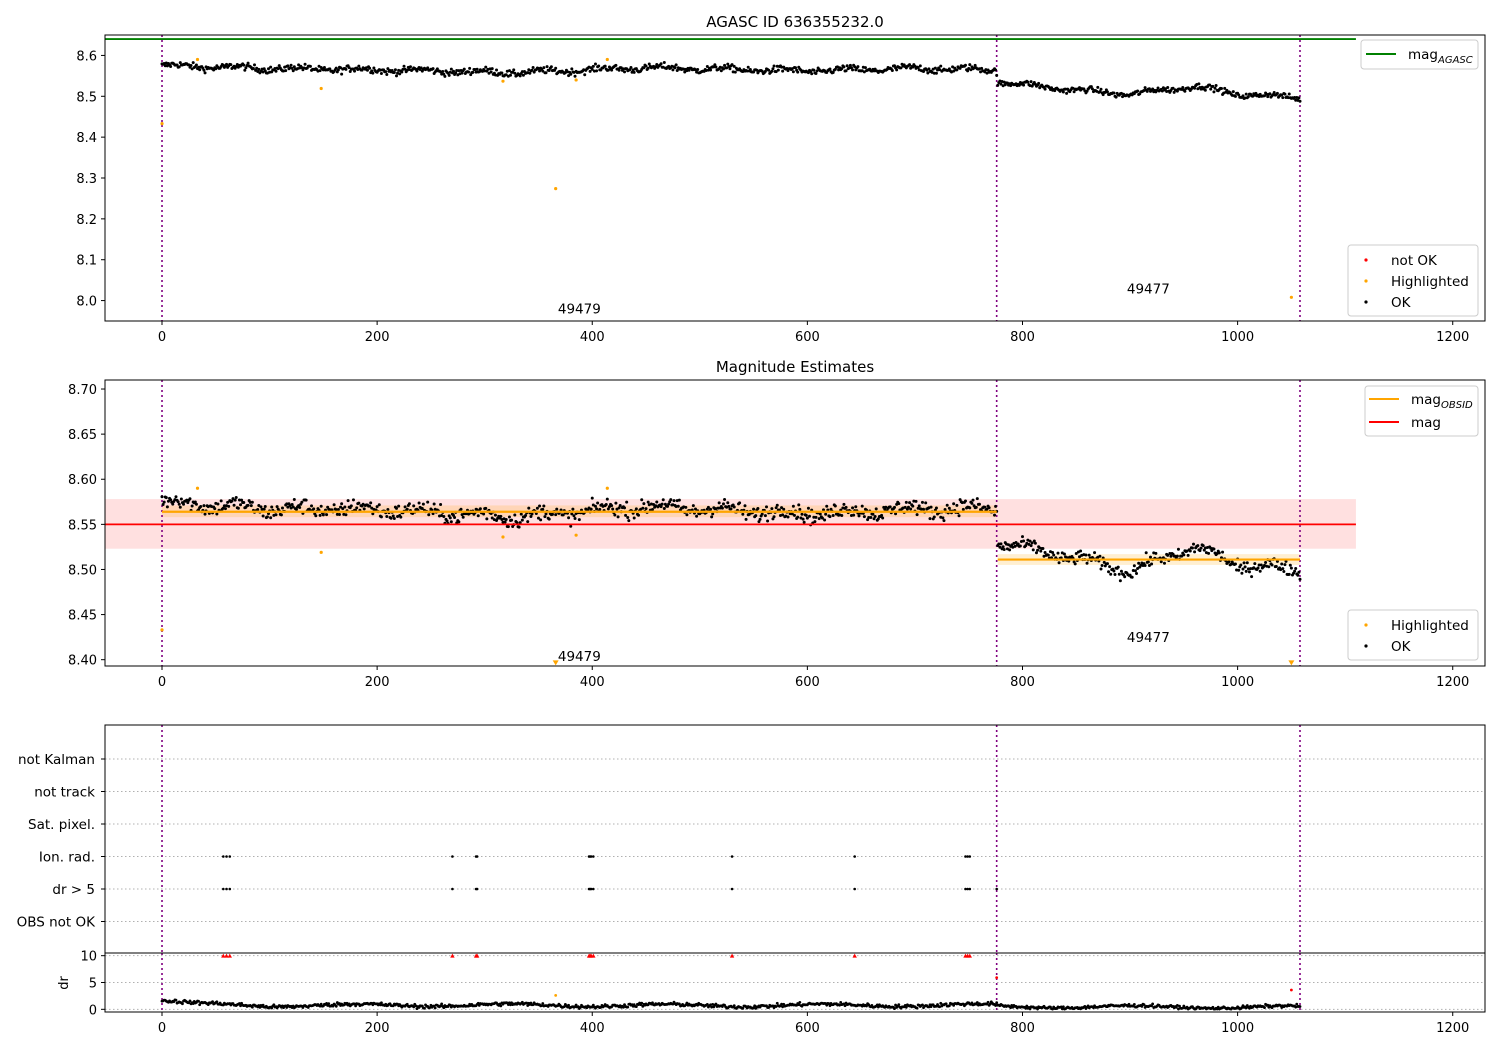 This screenshot has height=1050, width=1500. I want to click on p1-ytick-label: 8.6, so click(86, 56).